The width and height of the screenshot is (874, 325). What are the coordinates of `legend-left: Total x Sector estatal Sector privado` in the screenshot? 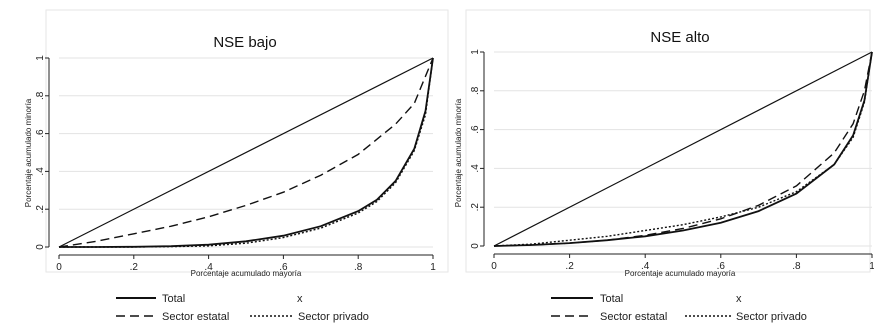 It's located at (242, 308).